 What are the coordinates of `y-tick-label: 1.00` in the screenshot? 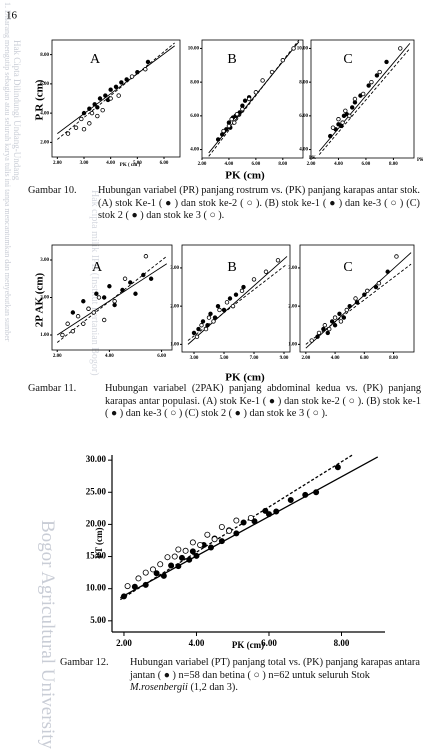 It's located at (174, 344).